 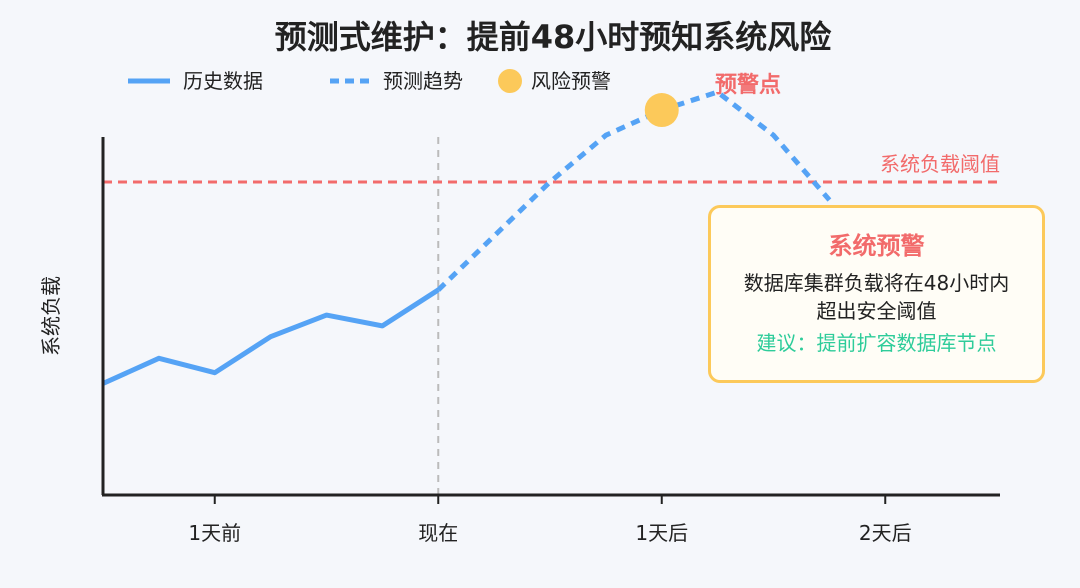 What do you see at coordinates (51, 316) in the screenshot?
I see `y-axis-label: 系统负载` at bounding box center [51, 316].